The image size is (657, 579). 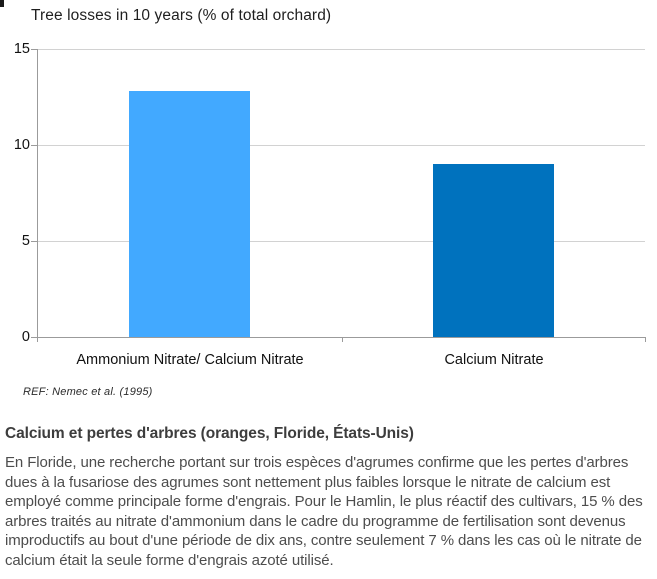 What do you see at coordinates (25, 241) in the screenshot?
I see `y-axis-tick-label: 5` at bounding box center [25, 241].